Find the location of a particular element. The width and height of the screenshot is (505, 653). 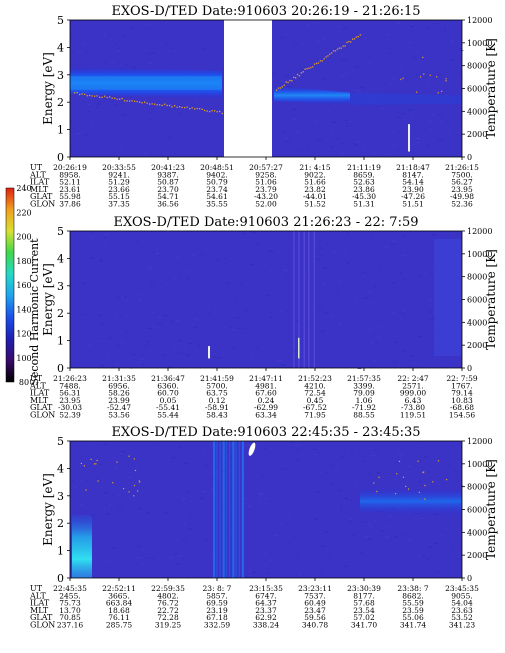

y-tick-label: 1 is located at coordinates (60, 551).